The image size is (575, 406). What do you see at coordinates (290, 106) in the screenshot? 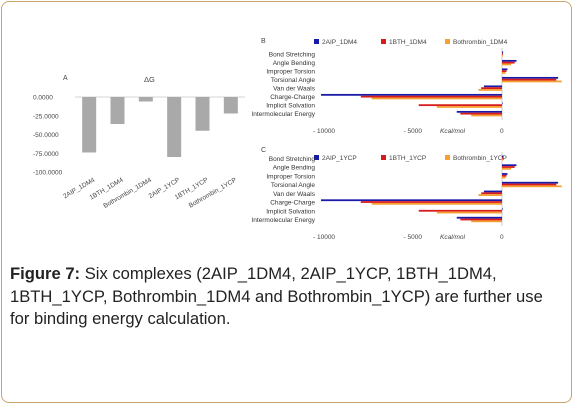
I see `panel-b-category-label: Implicit Solvation` at bounding box center [290, 106].